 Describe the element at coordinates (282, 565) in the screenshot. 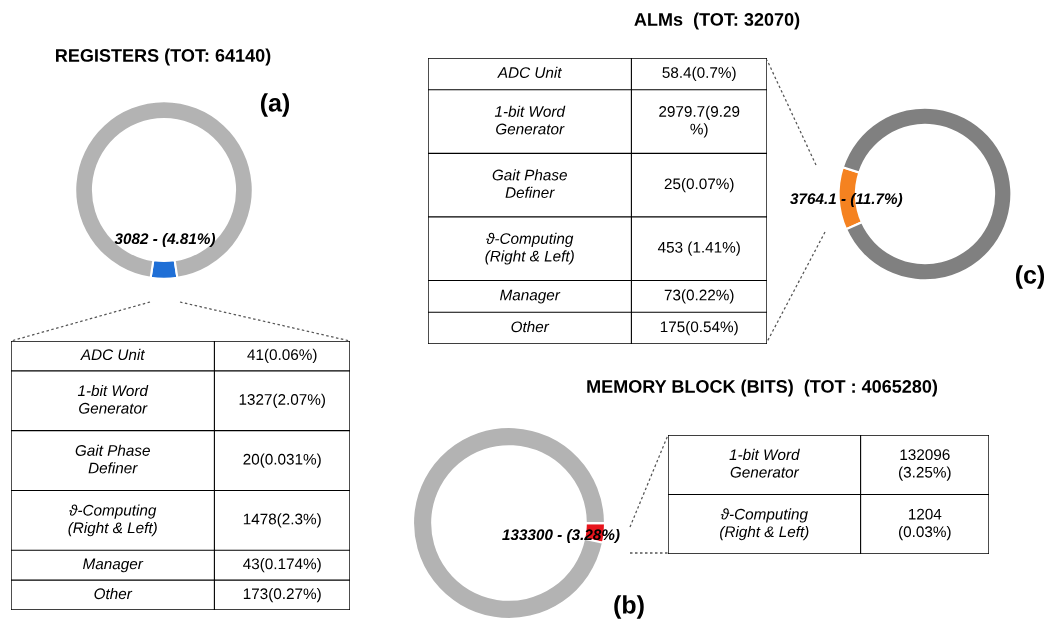

I see `text: 43(0.174%)` at that location.